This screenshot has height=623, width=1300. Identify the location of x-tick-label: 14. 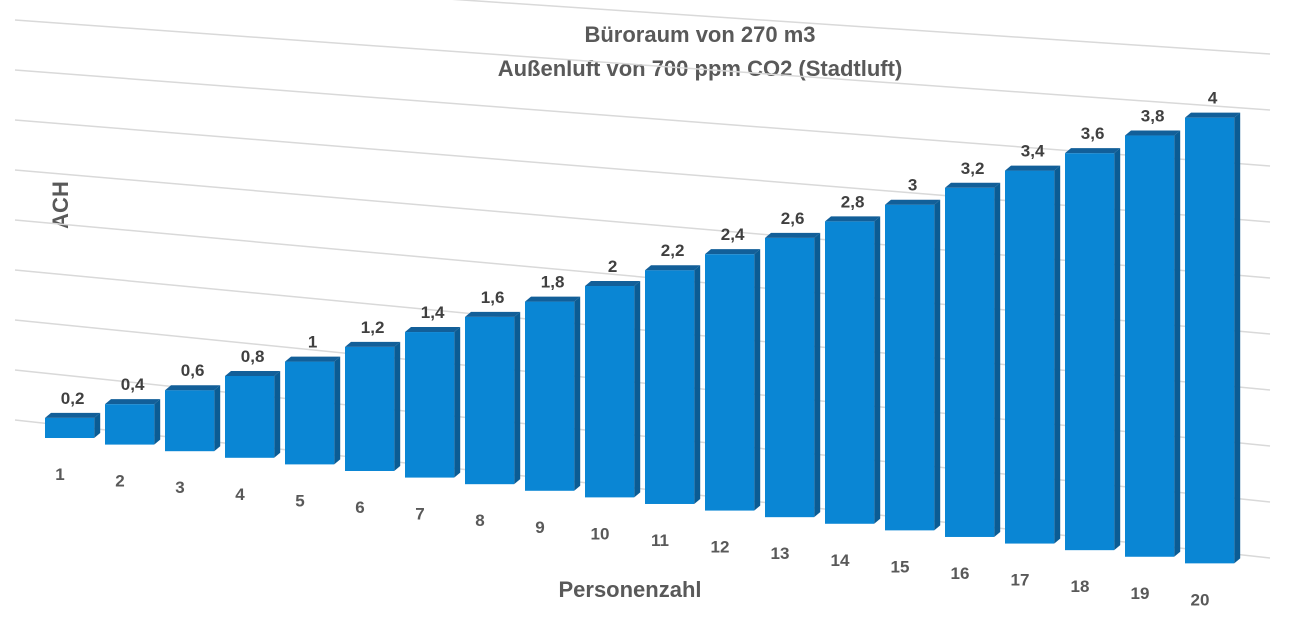
(840, 560).